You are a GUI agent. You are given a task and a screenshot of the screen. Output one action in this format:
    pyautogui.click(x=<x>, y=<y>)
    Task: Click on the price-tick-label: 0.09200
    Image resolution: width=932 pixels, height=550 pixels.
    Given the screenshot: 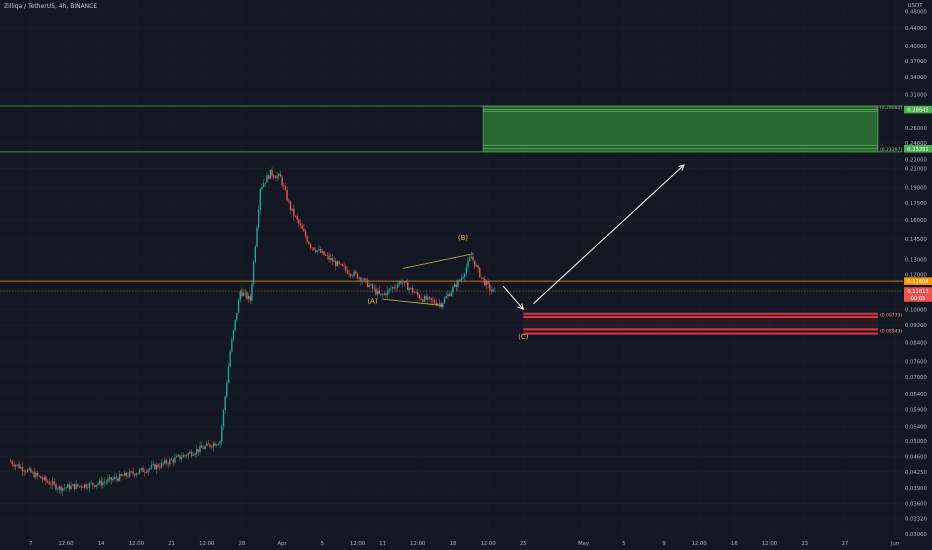 What is the action you would take?
    pyautogui.click(x=916, y=326)
    